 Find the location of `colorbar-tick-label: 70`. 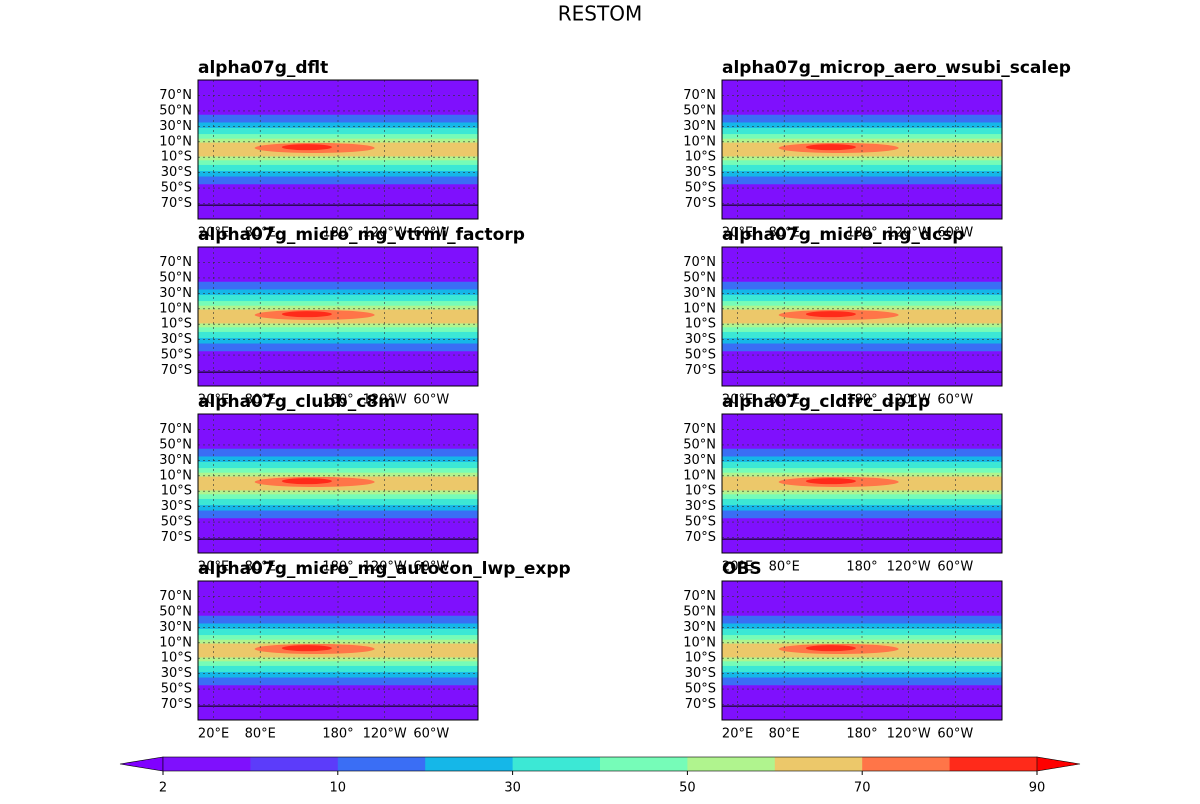

colorbar-tick-label: 70 is located at coordinates (862, 788).